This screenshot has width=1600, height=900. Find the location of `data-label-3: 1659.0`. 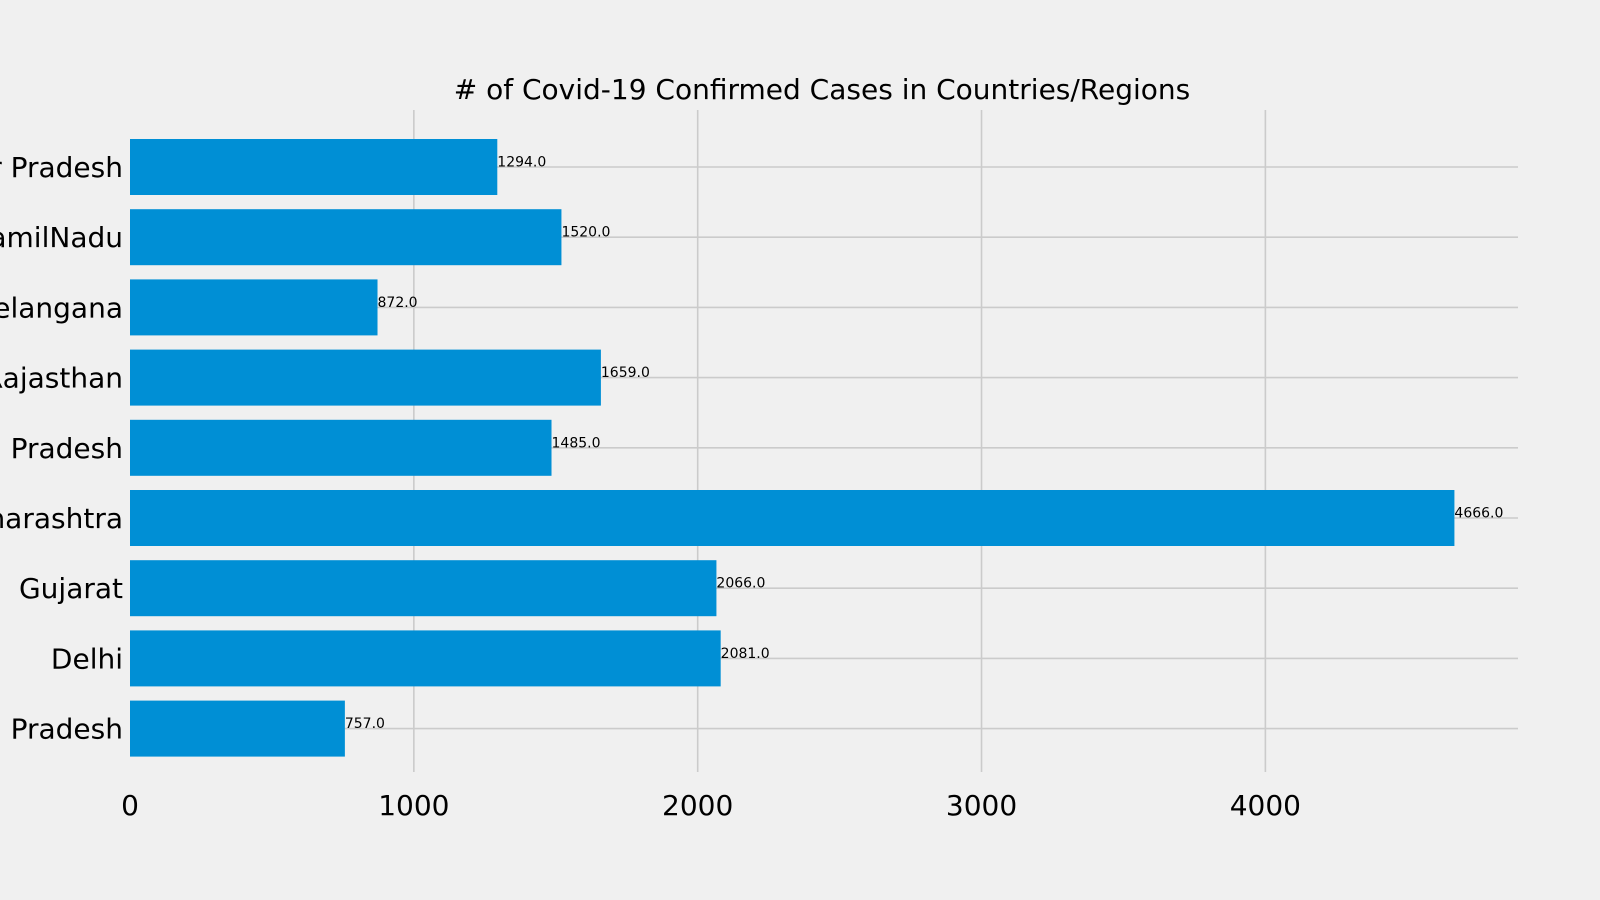

data-label-3: 1659.0 is located at coordinates (625, 373).